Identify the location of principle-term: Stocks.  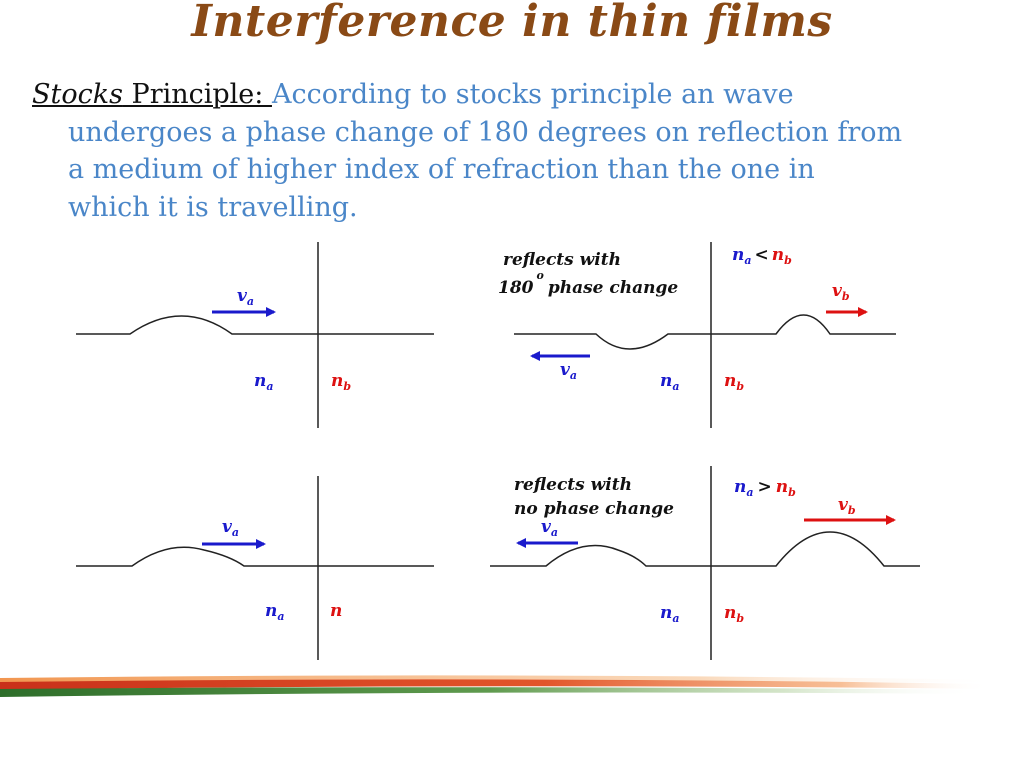
(77, 94).